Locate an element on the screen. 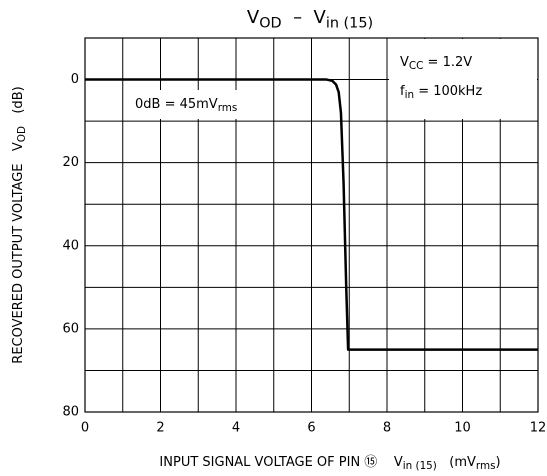 Image resolution: width=547 pixels, height=476 pixels. chart-title-sub: OD is located at coordinates (270, 23).